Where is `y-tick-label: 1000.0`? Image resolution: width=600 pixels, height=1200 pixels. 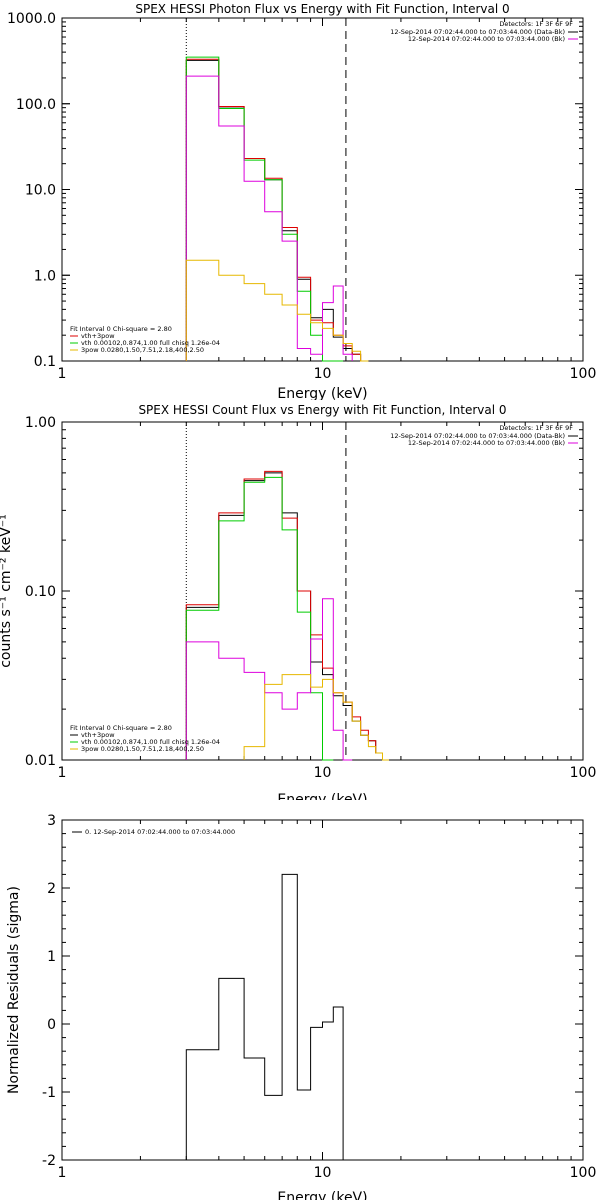 y-tick-label: 1000.0 is located at coordinates (31, 19).